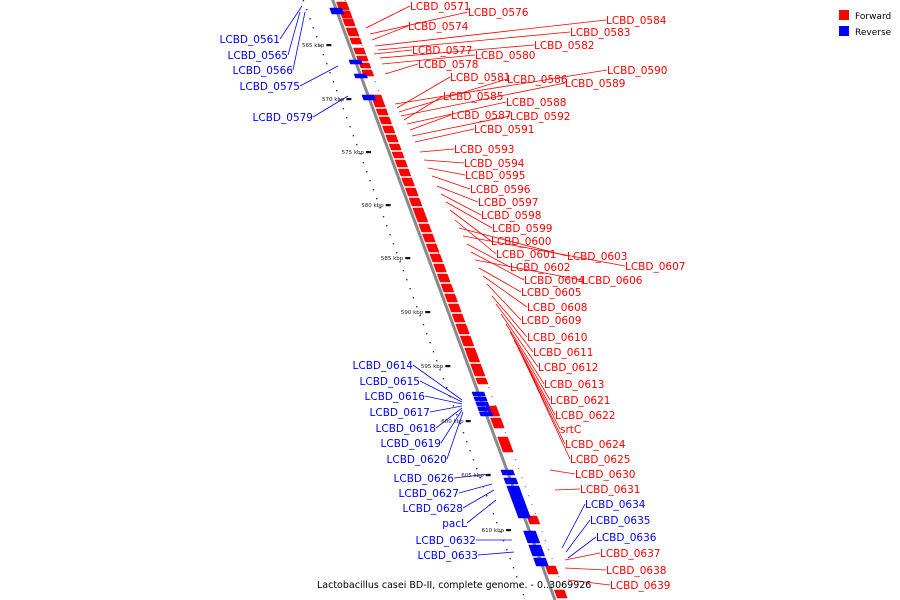 The height and width of the screenshot is (600, 900). I want to click on forward-gene-label: LCBD_0580, so click(505, 56).